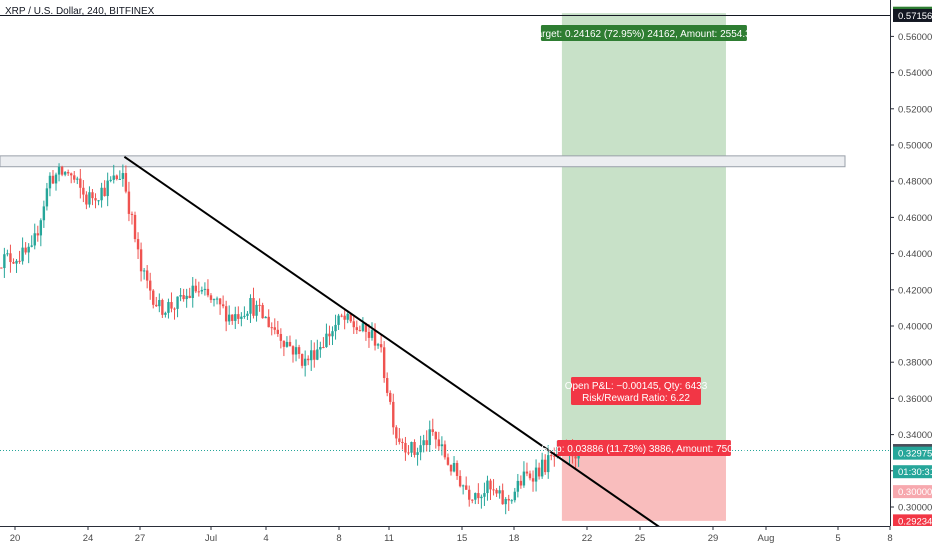  Describe the element at coordinates (915, 327) in the screenshot. I see `y-tick-label-8: 0.40000` at that location.